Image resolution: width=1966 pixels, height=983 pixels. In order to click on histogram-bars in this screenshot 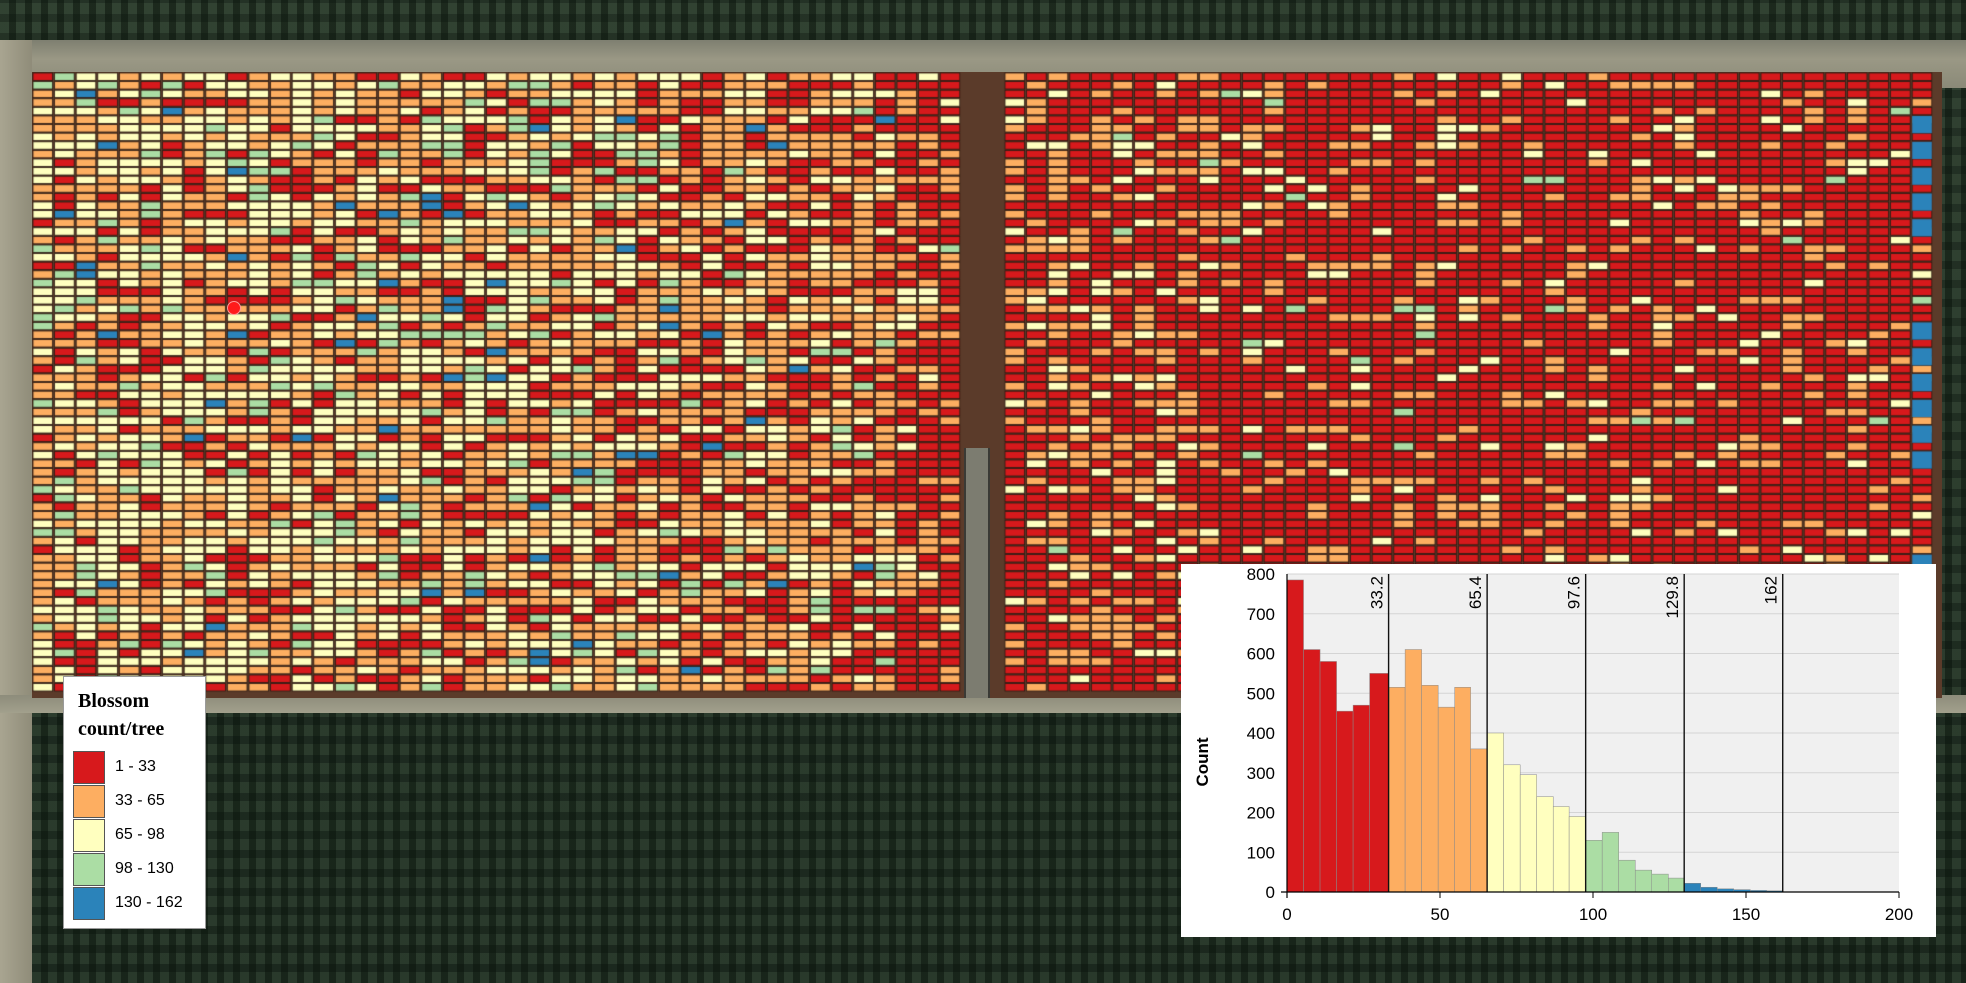, I will do `click(1534, 736)`.